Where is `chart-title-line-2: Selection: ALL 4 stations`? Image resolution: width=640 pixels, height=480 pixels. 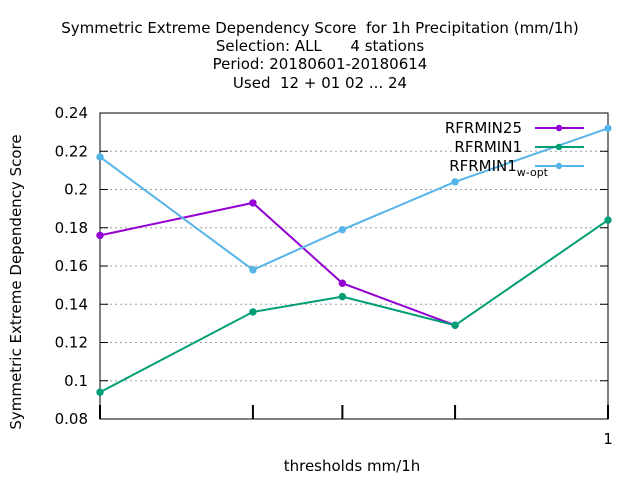
chart-title-line-2: Selection: ALL 4 stations is located at coordinates (320, 46).